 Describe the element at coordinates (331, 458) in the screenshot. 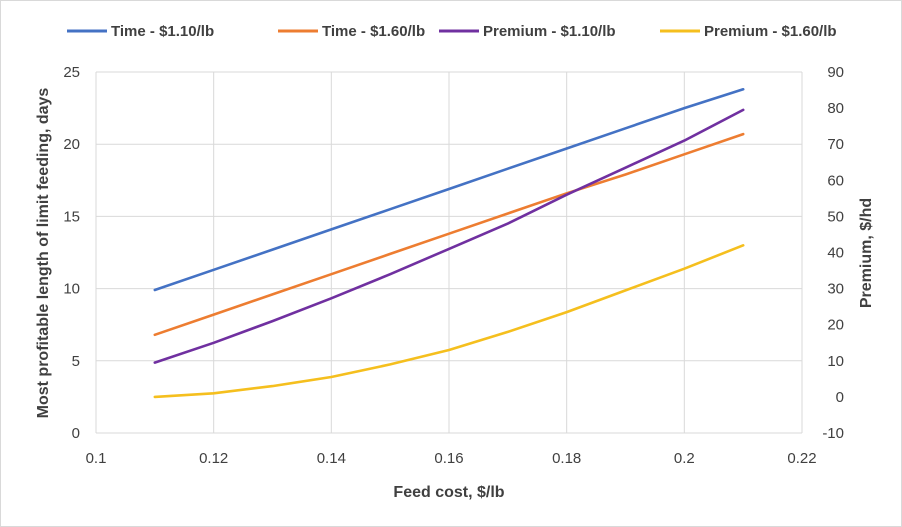

I see `x-tick-label: 0.14` at that location.